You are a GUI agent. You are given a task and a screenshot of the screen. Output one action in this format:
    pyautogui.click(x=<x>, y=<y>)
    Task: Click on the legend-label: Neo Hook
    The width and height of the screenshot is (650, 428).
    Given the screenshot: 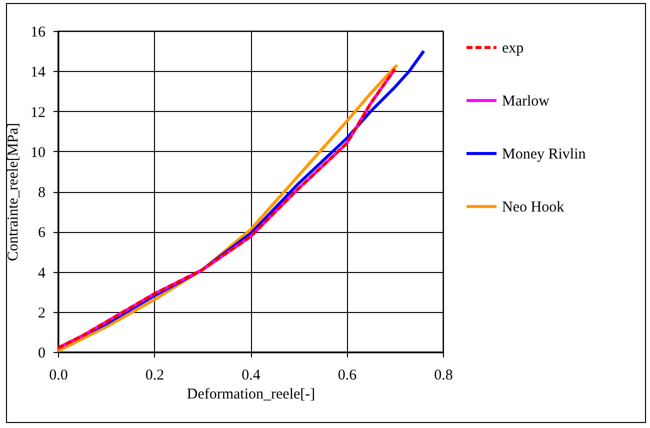 What is the action you would take?
    pyautogui.click(x=533, y=208)
    